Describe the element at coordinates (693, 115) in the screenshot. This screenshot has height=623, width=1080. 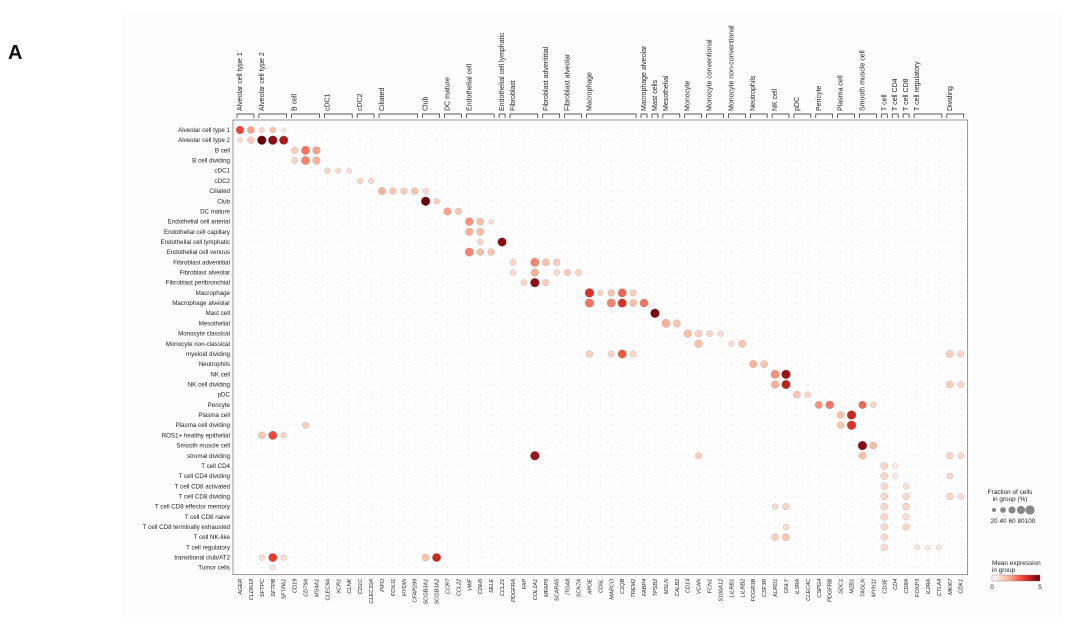
I see `group-bracket` at that location.